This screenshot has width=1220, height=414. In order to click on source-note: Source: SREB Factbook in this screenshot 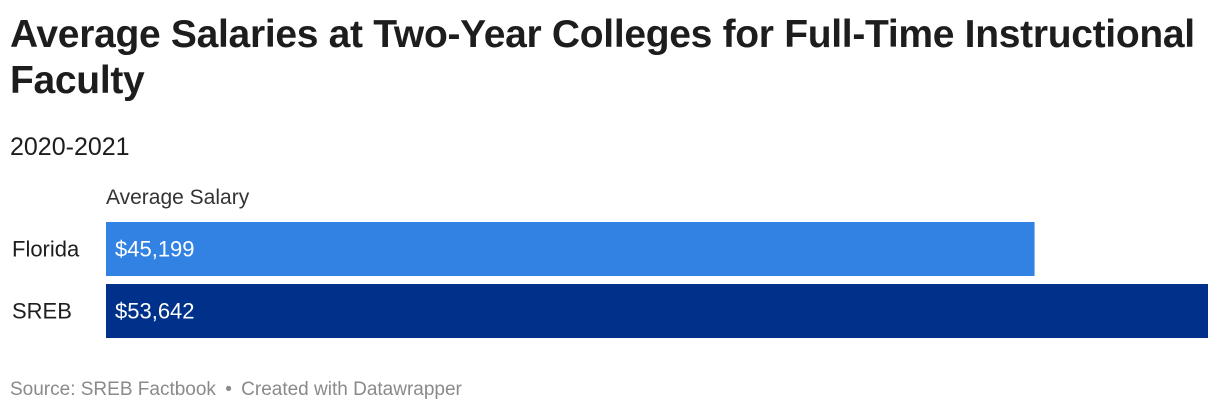, I will do `click(113, 389)`.